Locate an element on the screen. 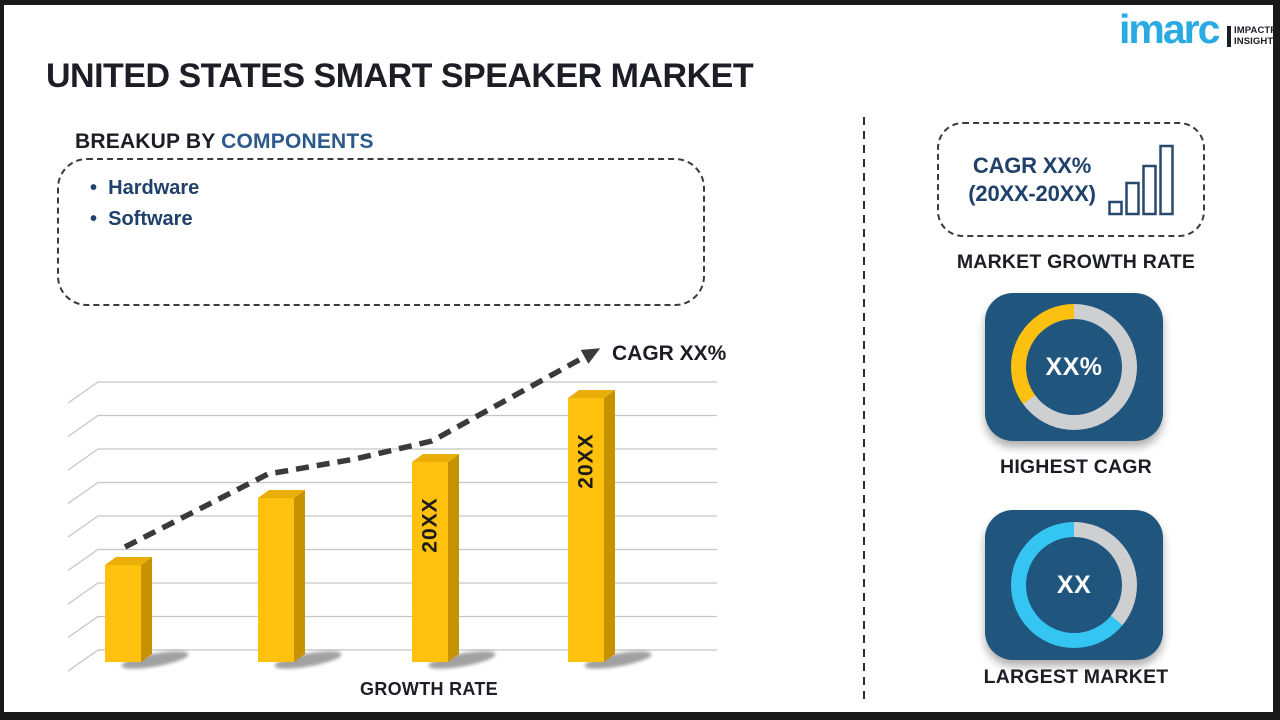 Image resolution: width=1280 pixels, height=720 pixels. frame-border-bottom is located at coordinates (640, 716).